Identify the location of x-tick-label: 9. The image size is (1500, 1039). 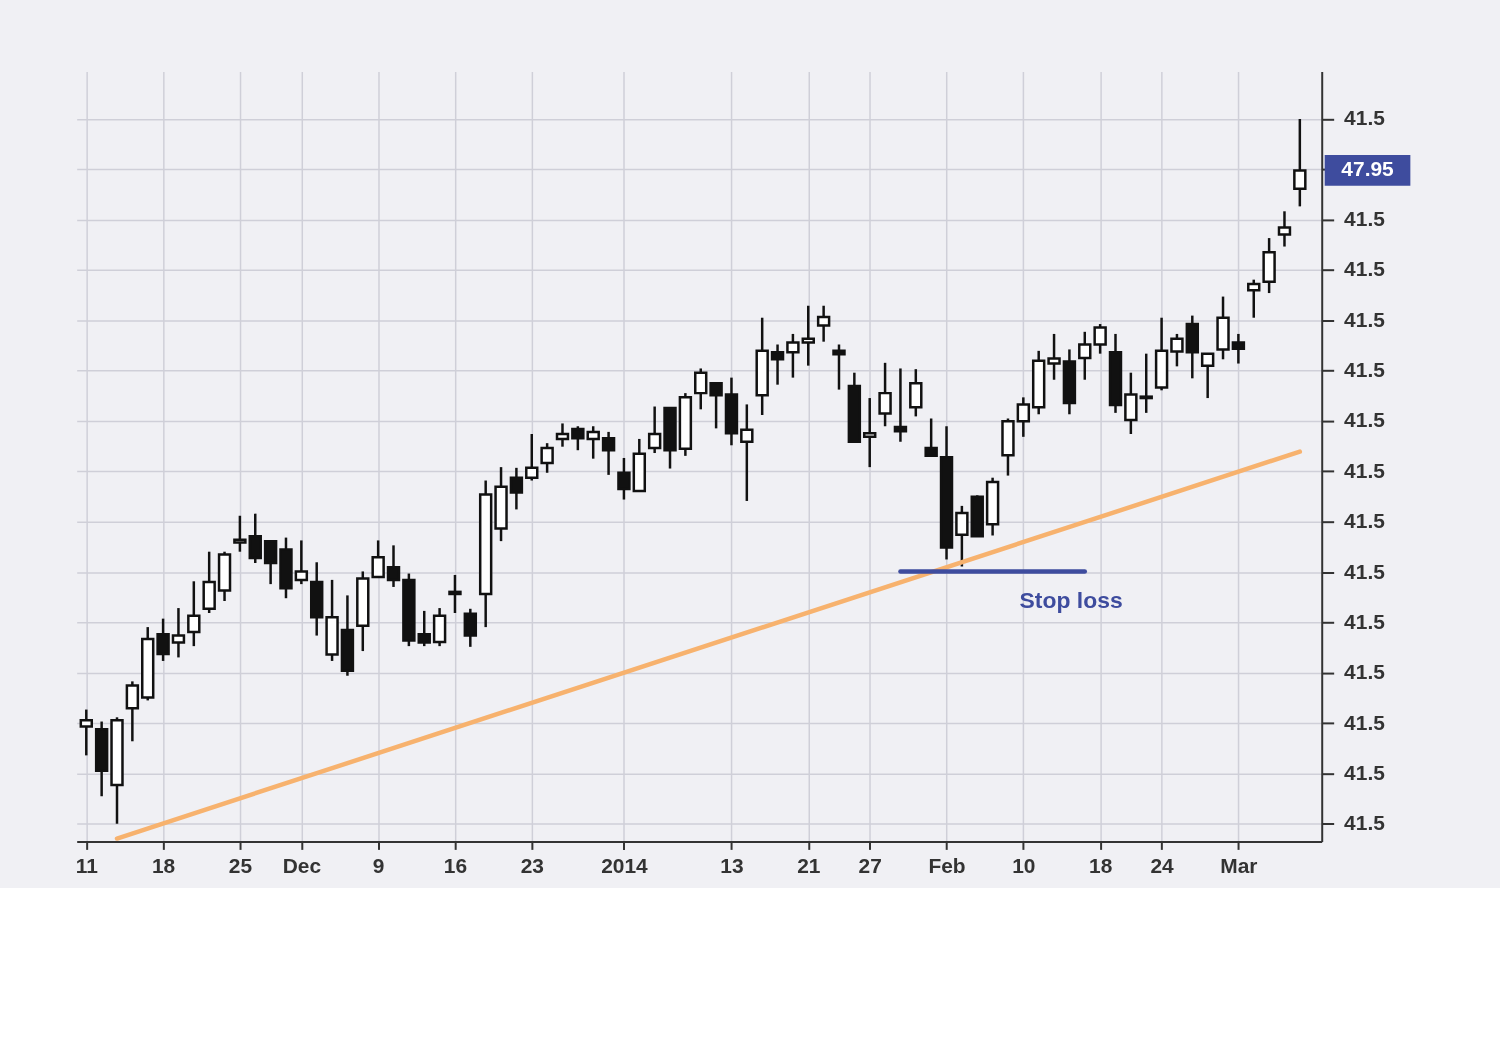
(378, 865).